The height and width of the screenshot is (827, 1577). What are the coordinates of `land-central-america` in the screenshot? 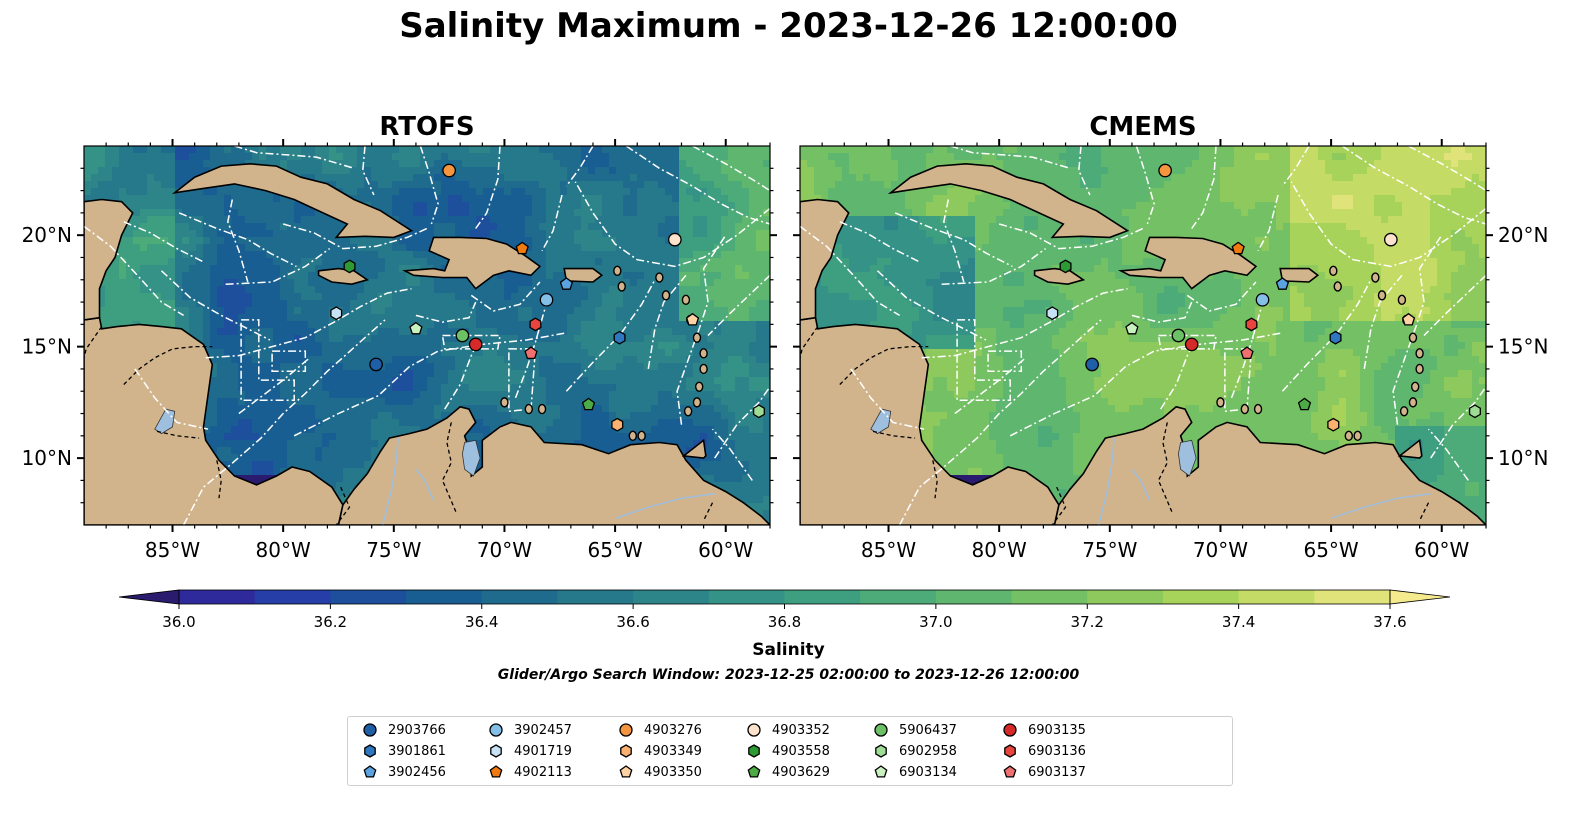 It's located at (214, 420).